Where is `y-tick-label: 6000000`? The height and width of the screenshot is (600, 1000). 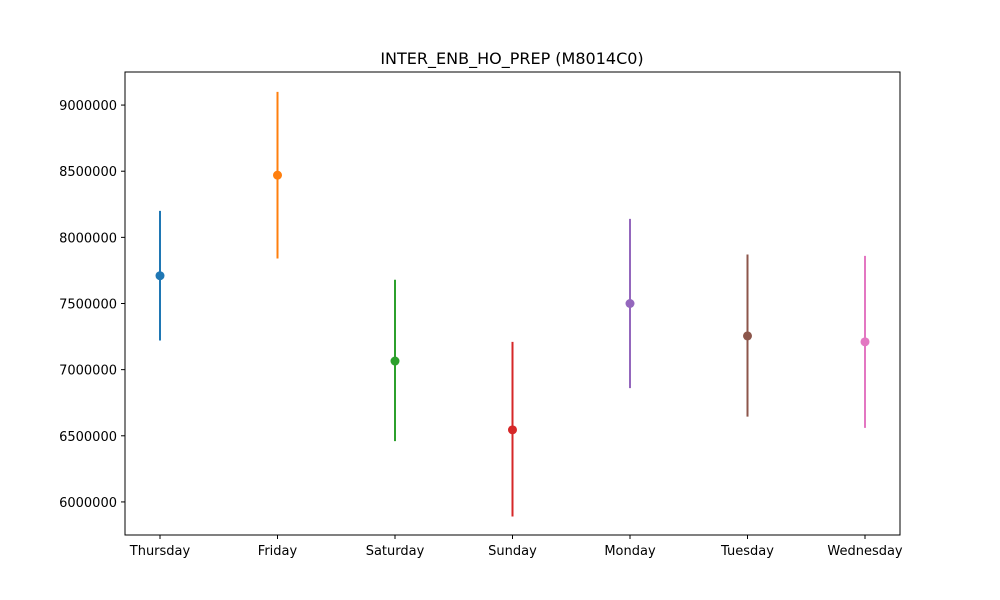
y-tick-label: 6000000 is located at coordinates (88, 503).